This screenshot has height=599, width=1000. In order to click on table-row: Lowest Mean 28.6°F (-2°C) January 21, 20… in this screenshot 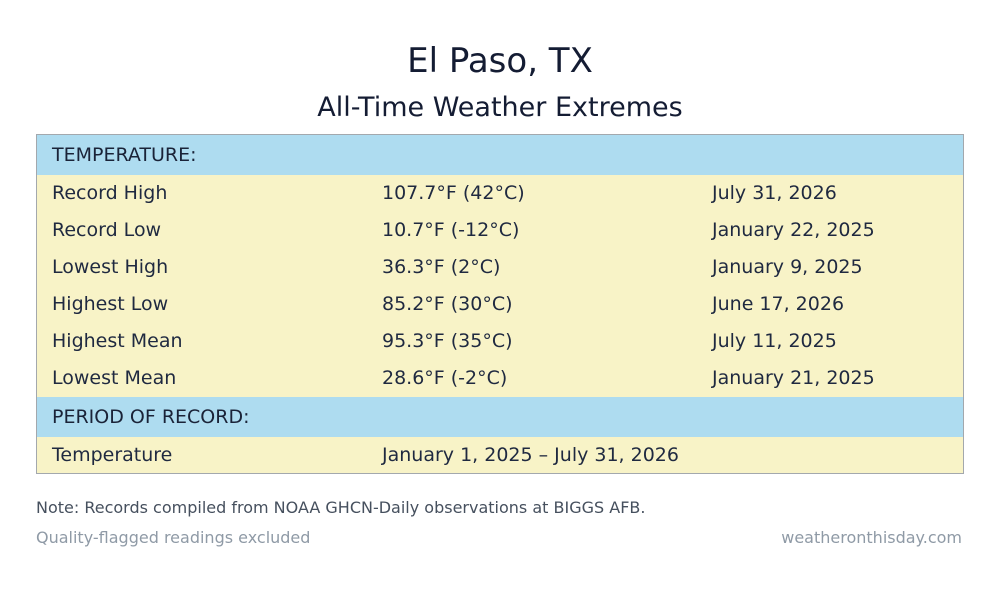, I will do `click(500, 378)`.